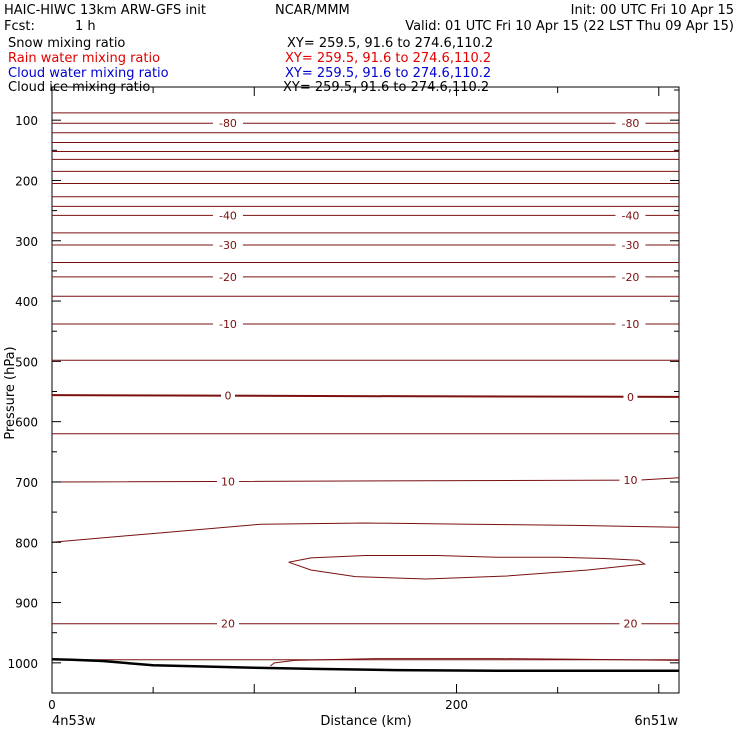  What do you see at coordinates (652, 10) in the screenshot?
I see `init-time: Init: 00 UTC Fri 10 Apr 15` at bounding box center [652, 10].